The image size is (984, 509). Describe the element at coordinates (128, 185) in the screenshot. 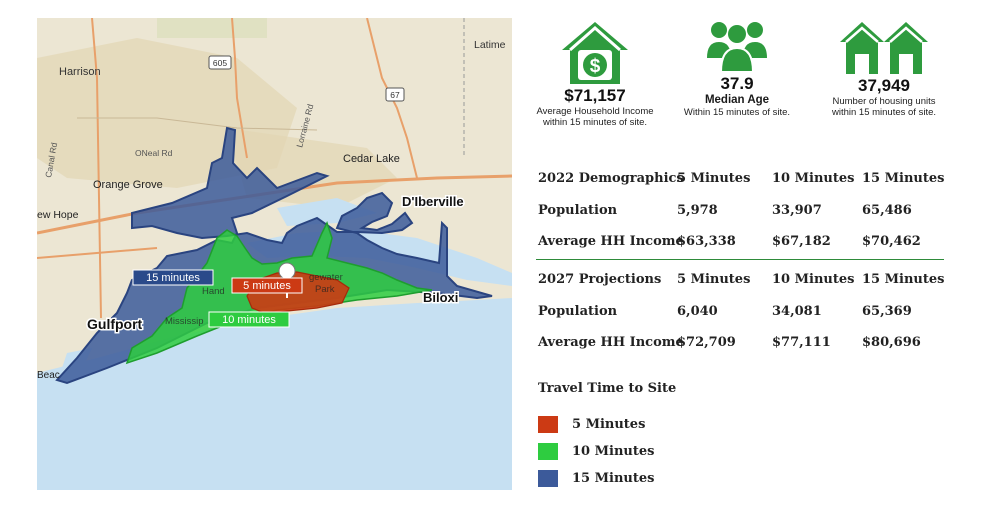

I see `place-orange-grove: Orange Grove` at that location.